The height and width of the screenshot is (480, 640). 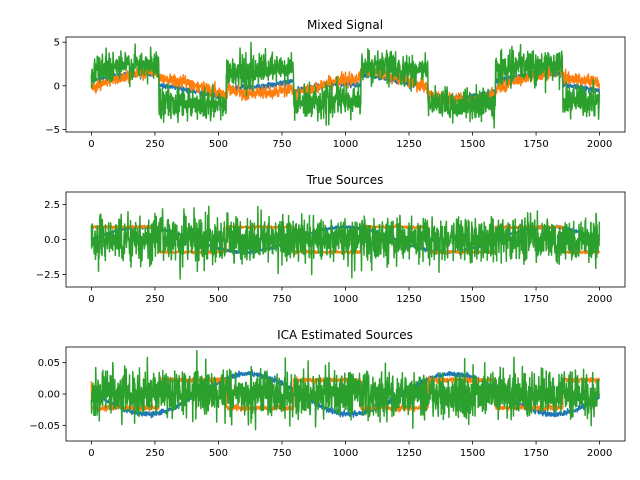 What do you see at coordinates (57, 86) in the screenshot?
I see `y-tick-label: 0` at bounding box center [57, 86].